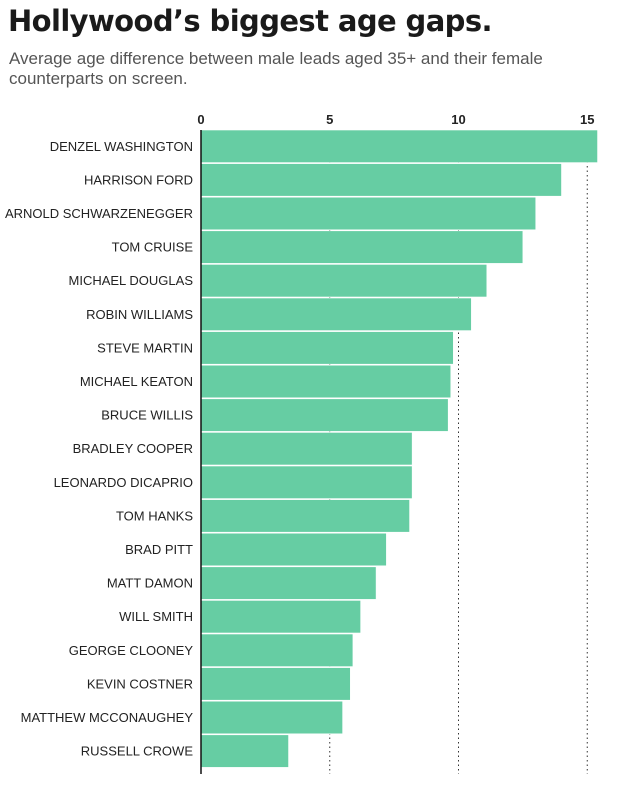 This screenshot has height=787, width=627. What do you see at coordinates (458, 119) in the screenshot?
I see `x-tick-label: 10` at bounding box center [458, 119].